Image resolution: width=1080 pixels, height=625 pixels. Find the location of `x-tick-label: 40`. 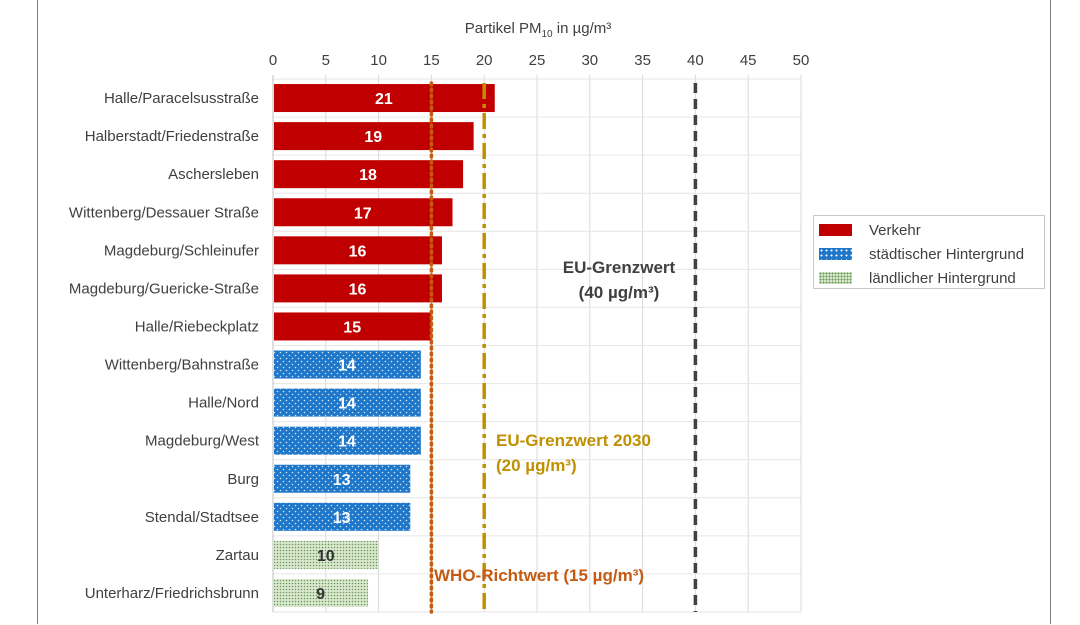

x-tick-label: 40 is located at coordinates (695, 60).